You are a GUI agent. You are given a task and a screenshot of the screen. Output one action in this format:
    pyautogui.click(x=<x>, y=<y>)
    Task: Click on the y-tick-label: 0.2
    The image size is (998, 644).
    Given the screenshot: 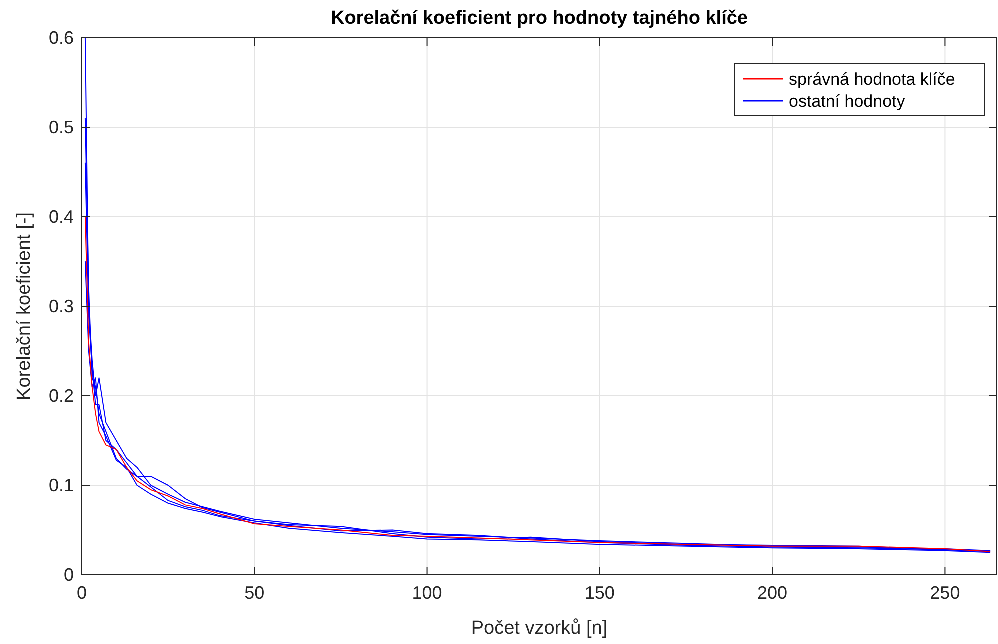 What is the action you would take?
    pyautogui.click(x=61, y=396)
    